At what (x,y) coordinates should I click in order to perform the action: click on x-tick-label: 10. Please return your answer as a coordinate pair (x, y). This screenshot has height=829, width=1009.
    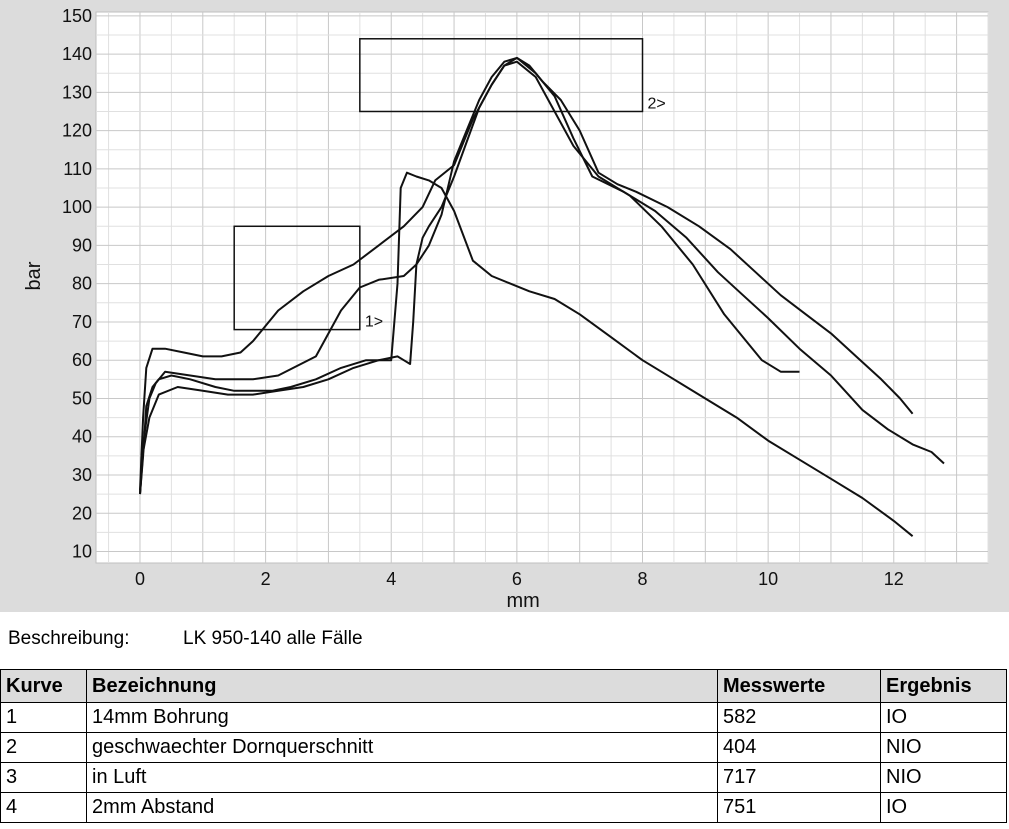
    Looking at the image, I should click on (768, 579).